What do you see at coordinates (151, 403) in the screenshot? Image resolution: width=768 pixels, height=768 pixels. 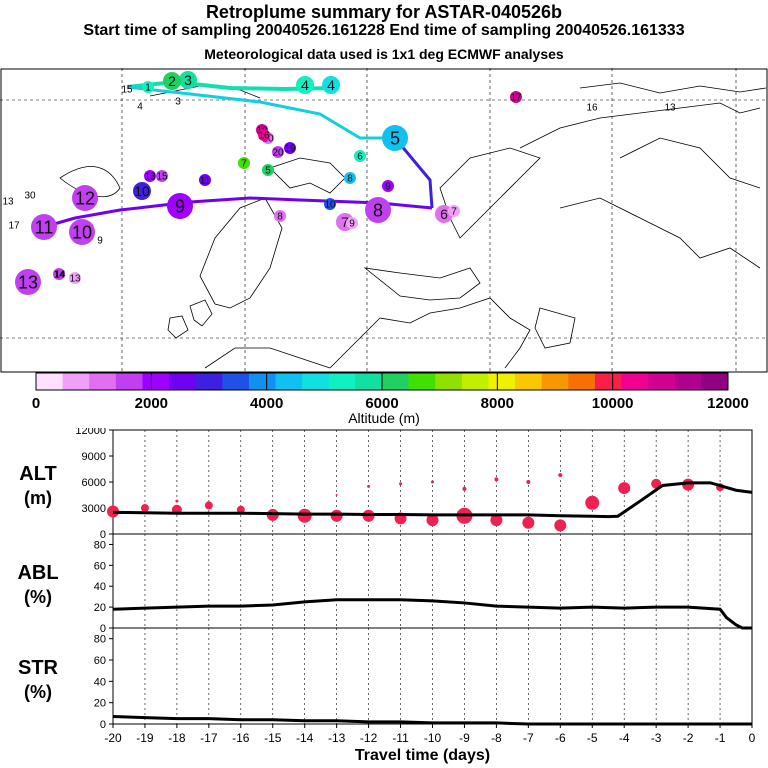 I see `colorbar-tick-label: 2000` at bounding box center [151, 403].